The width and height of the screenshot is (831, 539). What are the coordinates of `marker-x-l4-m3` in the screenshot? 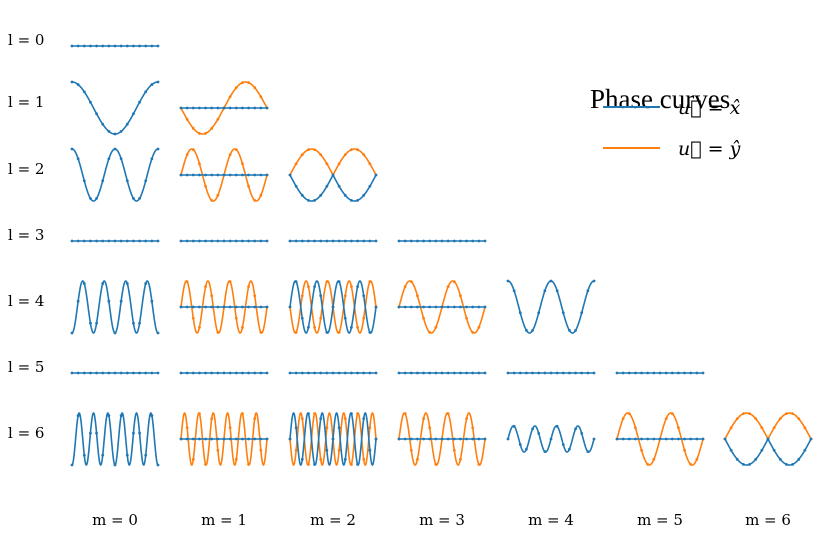 It's located at (448, 307).